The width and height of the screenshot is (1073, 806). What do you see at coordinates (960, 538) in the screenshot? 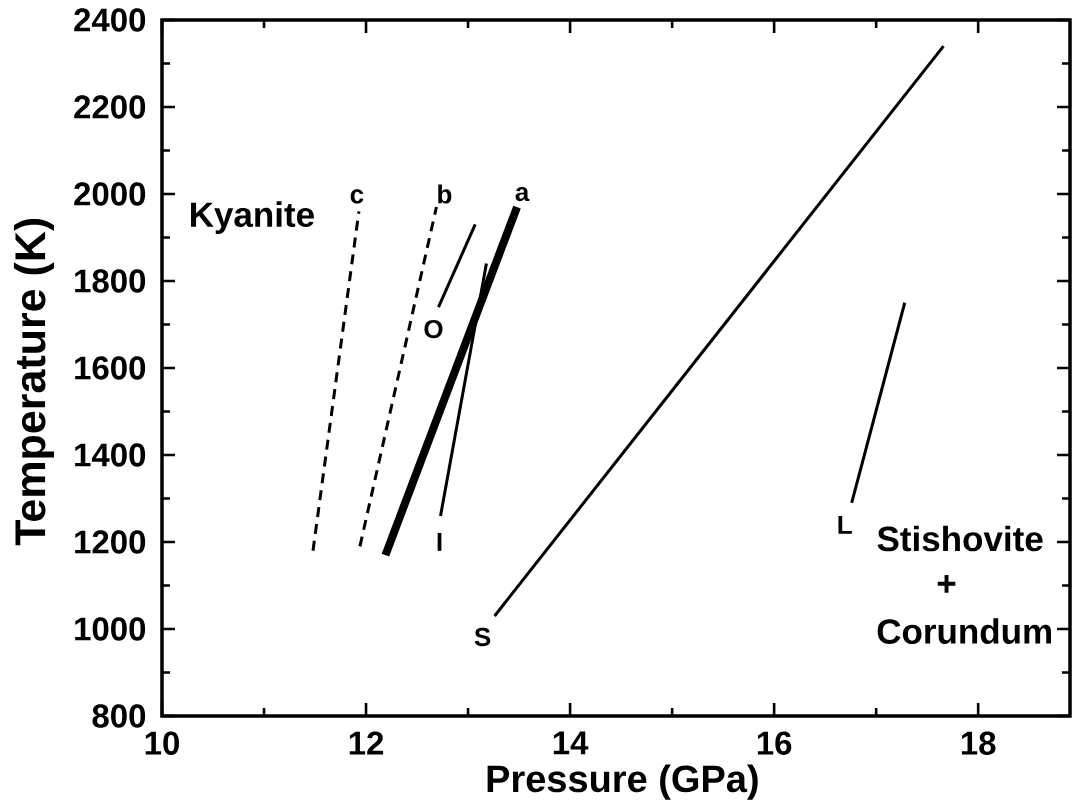
I see `annotation: Stishovite` at bounding box center [960, 538].